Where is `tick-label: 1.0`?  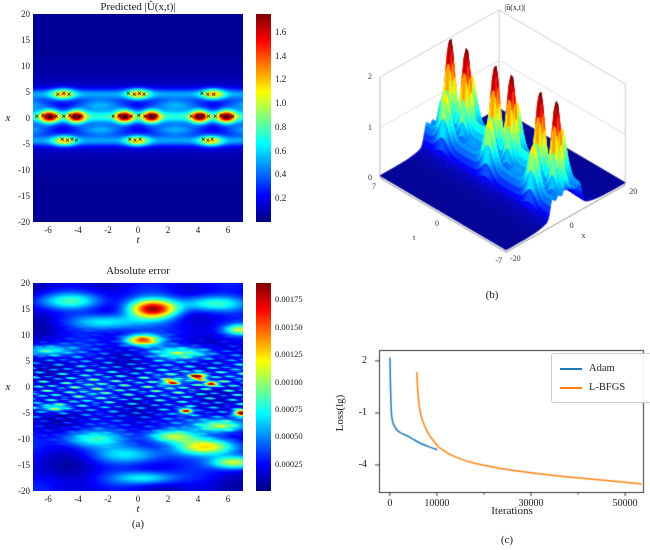
tick-label: 1.0 is located at coordinates (281, 103).